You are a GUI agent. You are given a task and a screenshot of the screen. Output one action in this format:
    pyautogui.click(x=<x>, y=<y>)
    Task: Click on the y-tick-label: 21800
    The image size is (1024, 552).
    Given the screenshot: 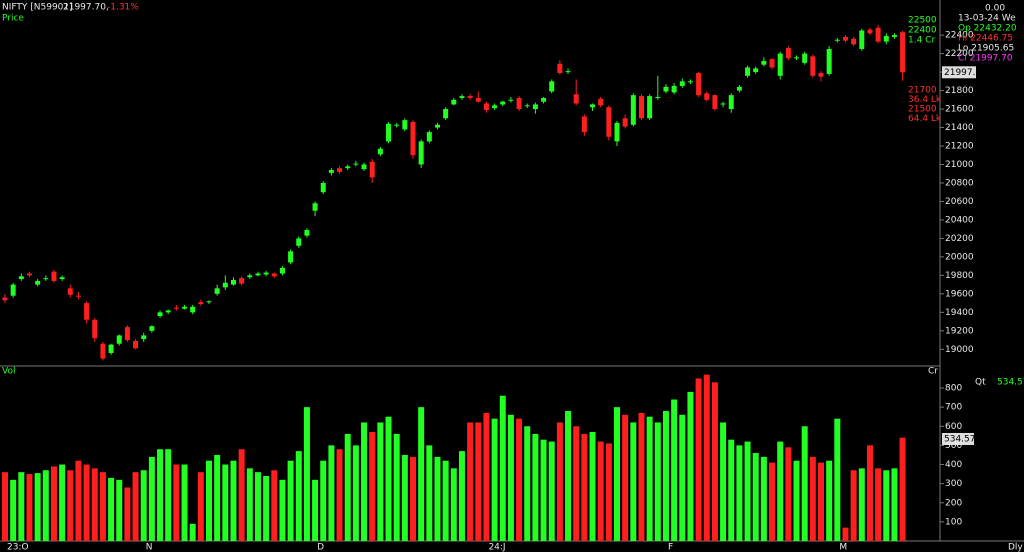 What is the action you would take?
    pyautogui.click(x=959, y=91)
    